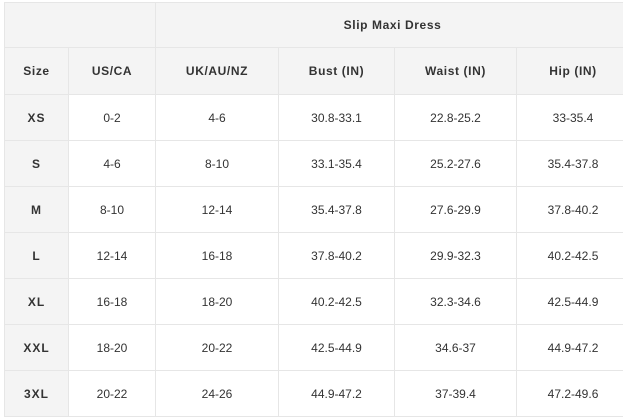 This screenshot has height=420, width=623. What do you see at coordinates (569, 117) in the screenshot?
I see `cell-hip: 33-35.4` at bounding box center [569, 117].